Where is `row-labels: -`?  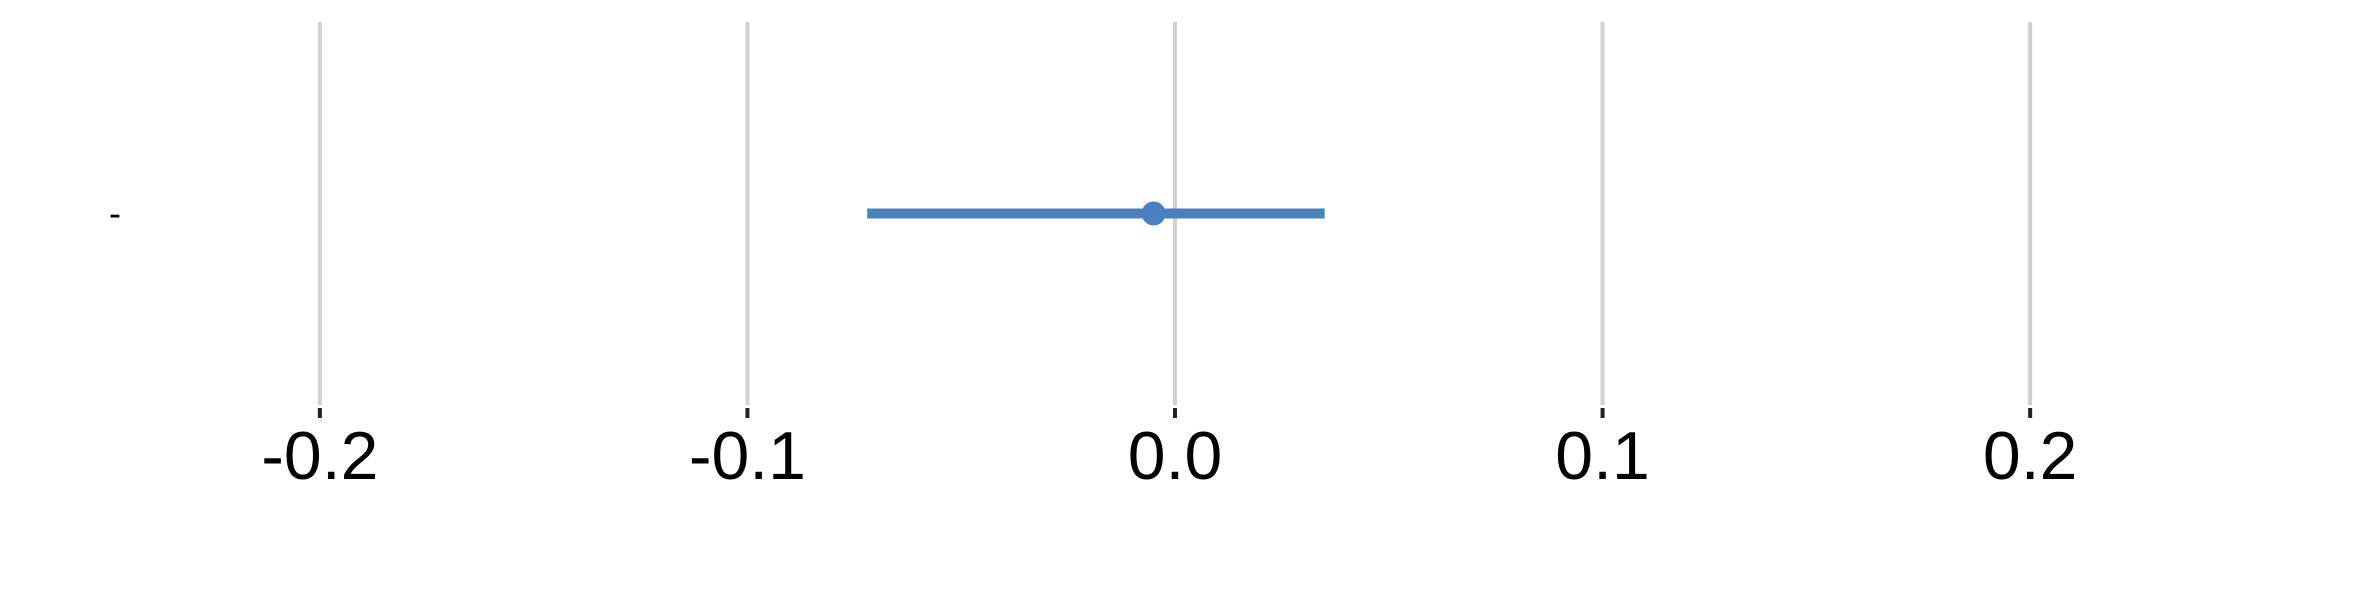 row-labels: - is located at coordinates (115, 213).